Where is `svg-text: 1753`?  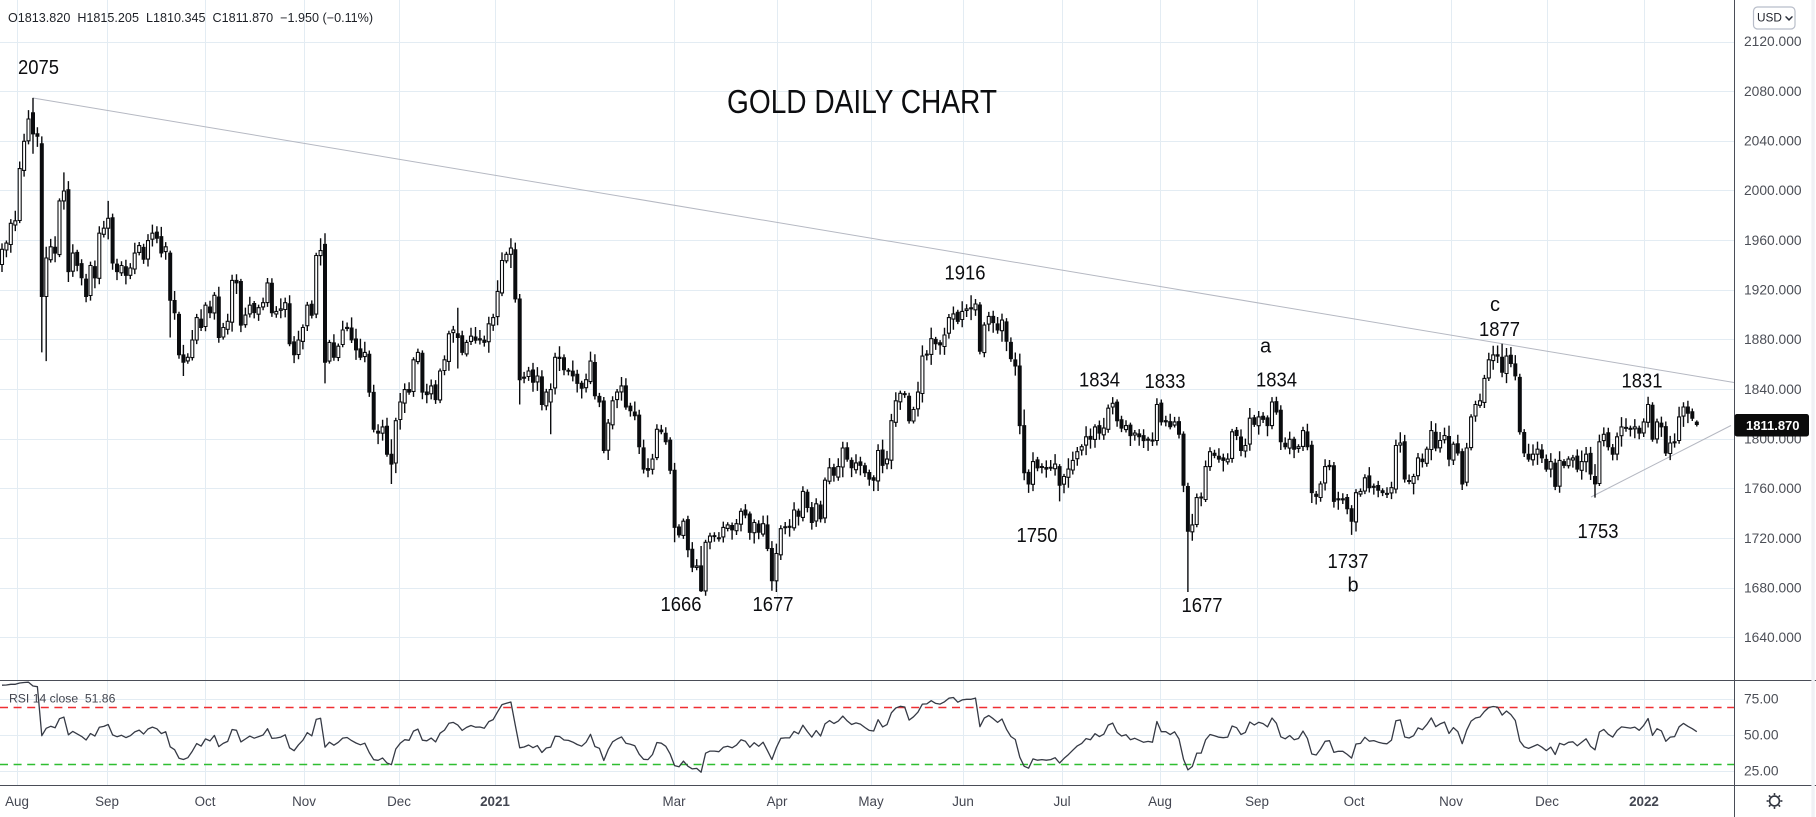 svg-text: 1753 is located at coordinates (1598, 532).